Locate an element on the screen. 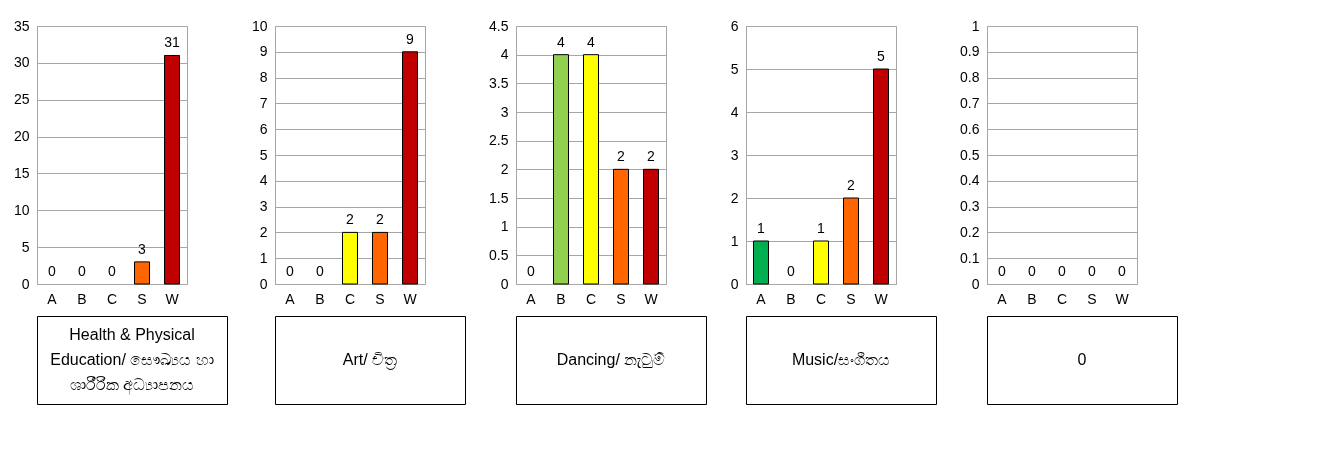 This screenshot has height=458, width=1320. data-label: 9 is located at coordinates (410, 38).